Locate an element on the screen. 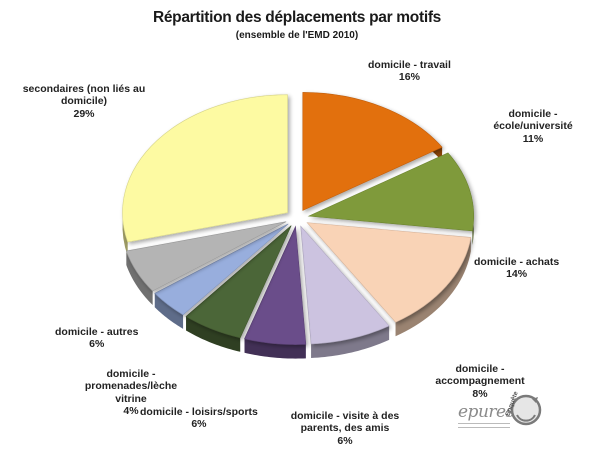 This screenshot has height=460, width=594. slice-percent: 14% is located at coordinates (517, 274).